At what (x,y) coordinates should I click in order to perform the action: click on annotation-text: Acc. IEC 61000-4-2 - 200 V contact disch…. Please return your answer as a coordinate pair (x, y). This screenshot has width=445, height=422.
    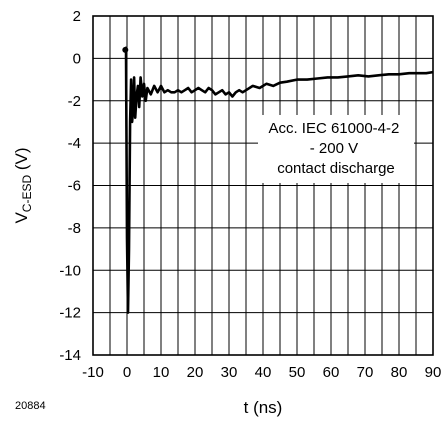
    Looking at the image, I should click on (335, 148).